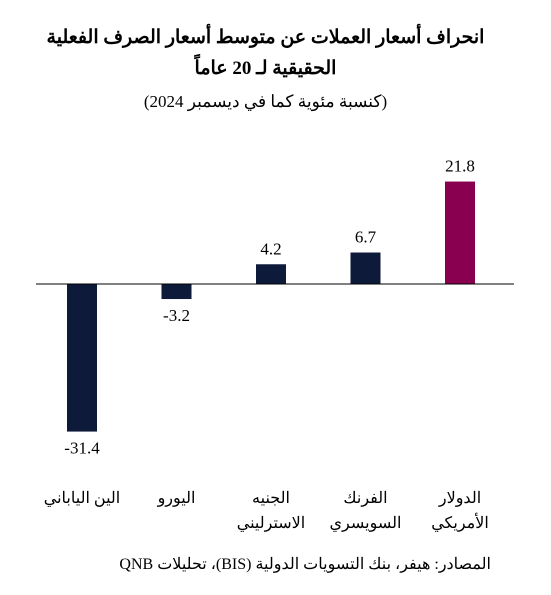  What do you see at coordinates (460, 522) in the screenshot?
I see `category-label: الأمريكي` at bounding box center [460, 522].